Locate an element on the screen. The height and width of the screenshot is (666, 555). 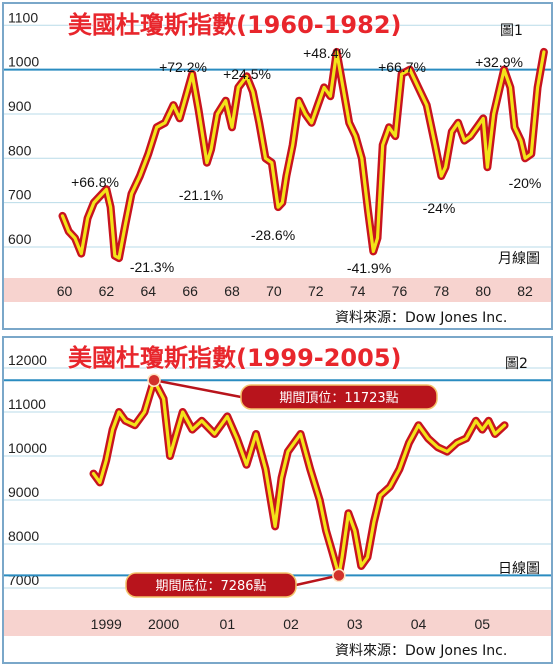
x-tick-label: 62 is located at coordinates (107, 291).